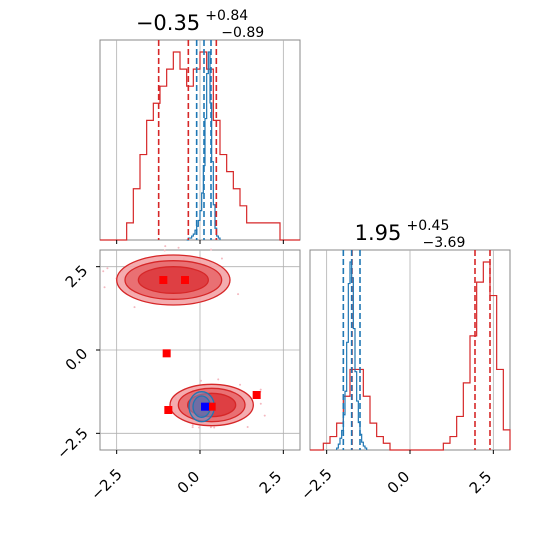 The width and height of the screenshot is (550, 550). I want to click on y-tick-label: 2.5, so click(77, 277).